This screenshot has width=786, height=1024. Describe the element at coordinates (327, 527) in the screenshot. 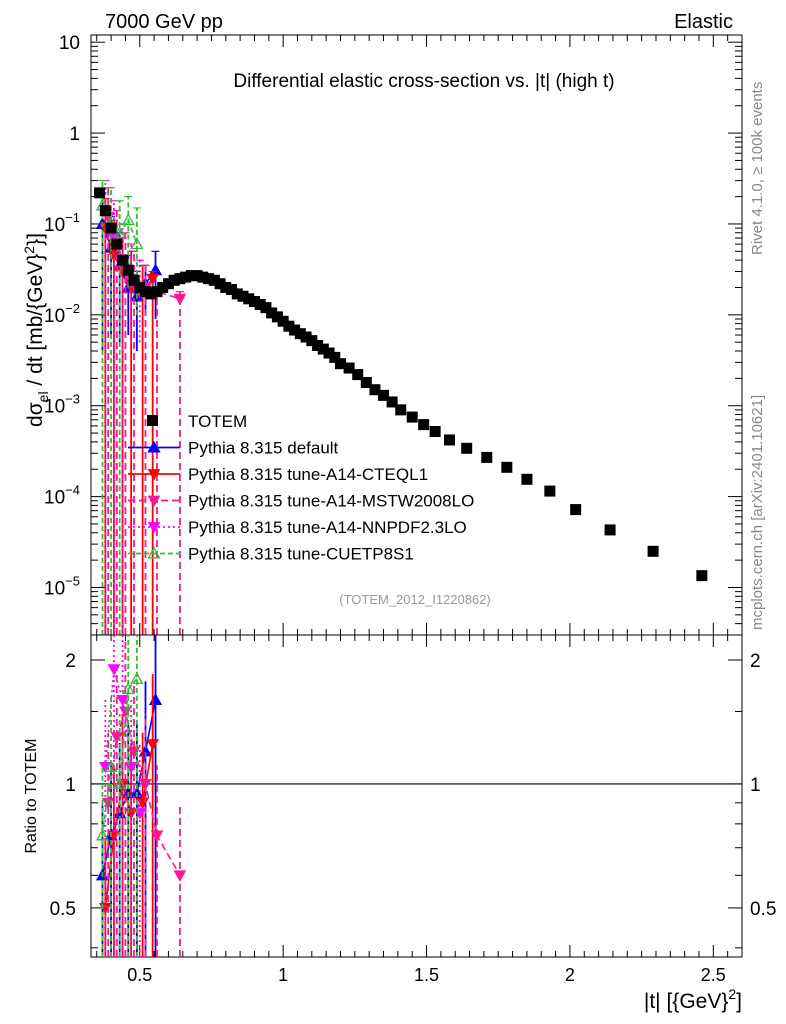

I see `legend-label: Pythia 8.315 tune-A14-NNPDF2.3LO` at that location.